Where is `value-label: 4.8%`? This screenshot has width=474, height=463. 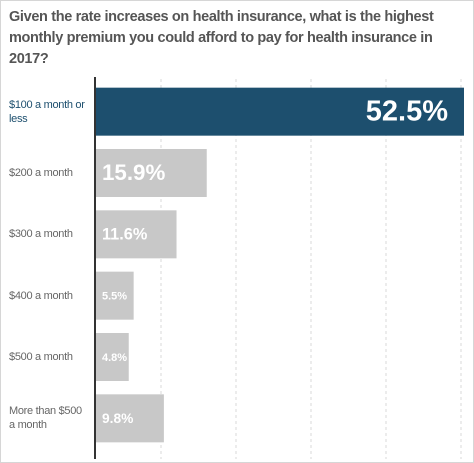 value-label: 4.8% is located at coordinates (114, 358).